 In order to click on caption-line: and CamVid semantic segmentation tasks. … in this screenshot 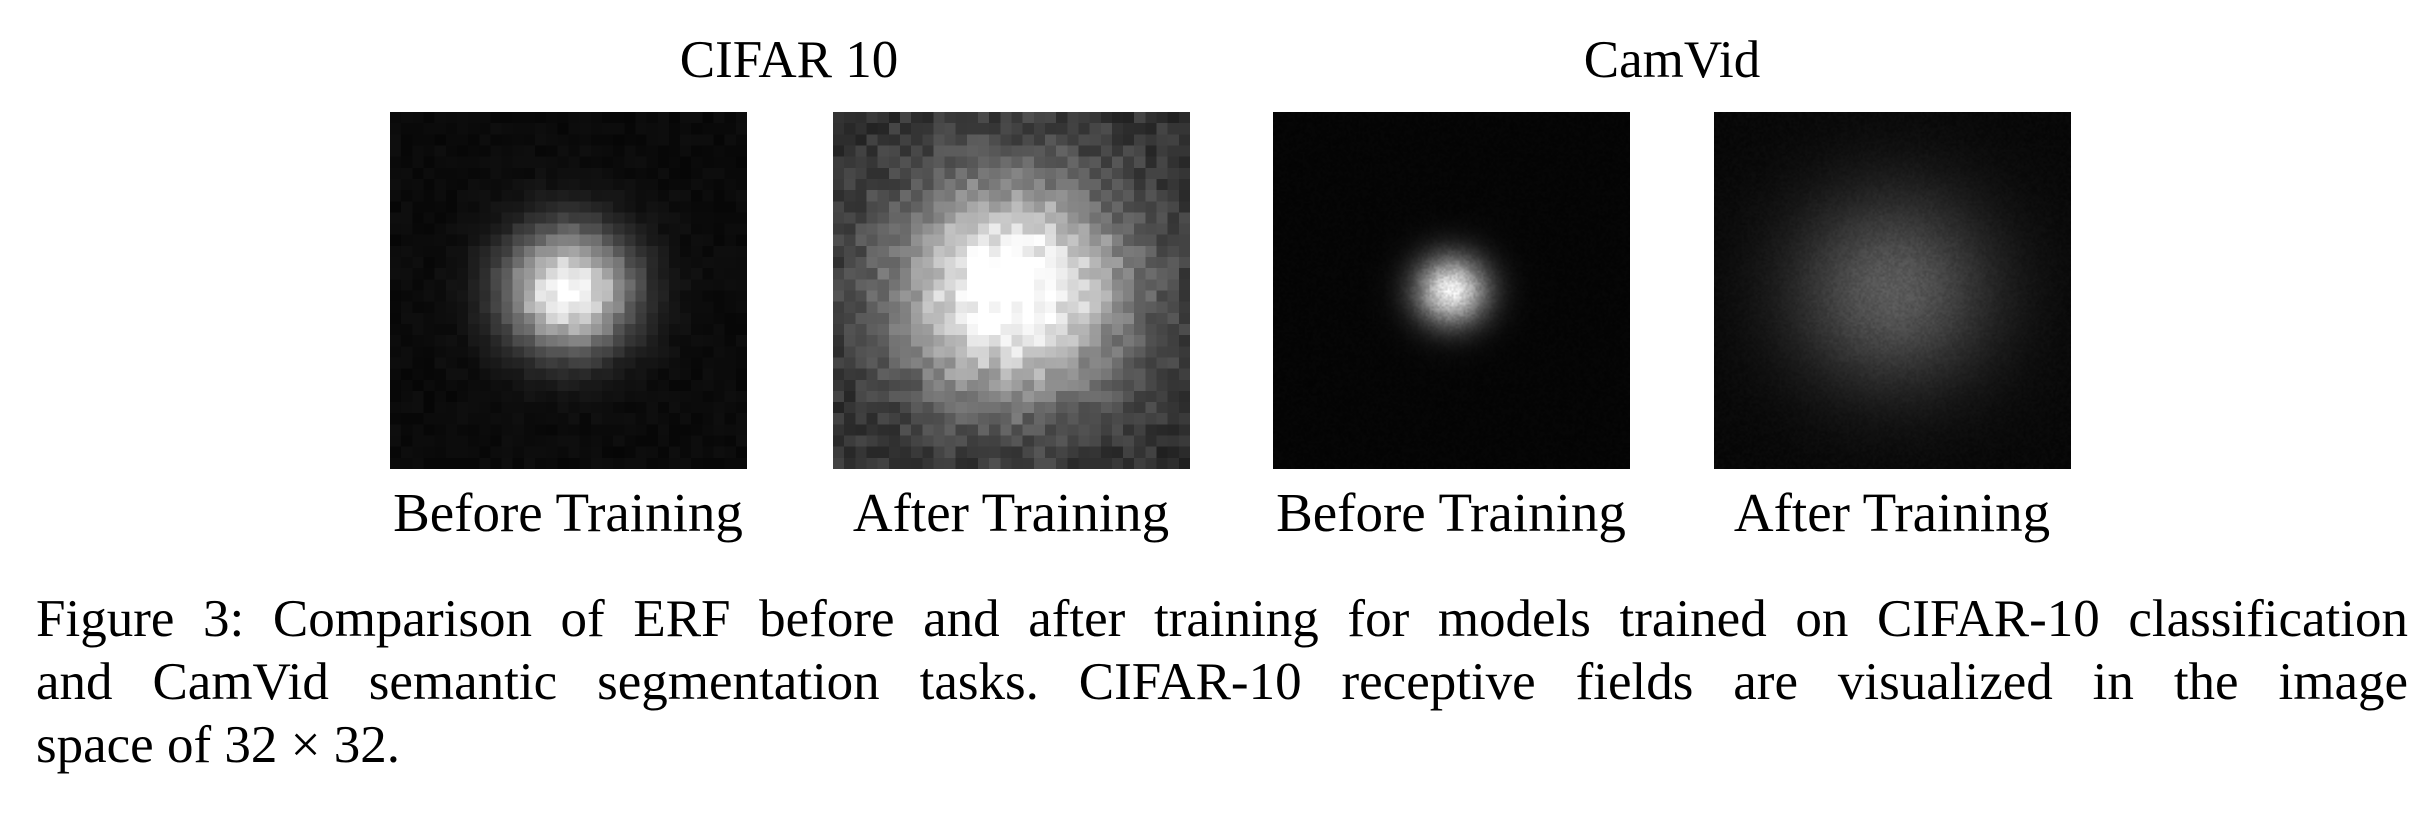, I will do `click(1222, 682)`.